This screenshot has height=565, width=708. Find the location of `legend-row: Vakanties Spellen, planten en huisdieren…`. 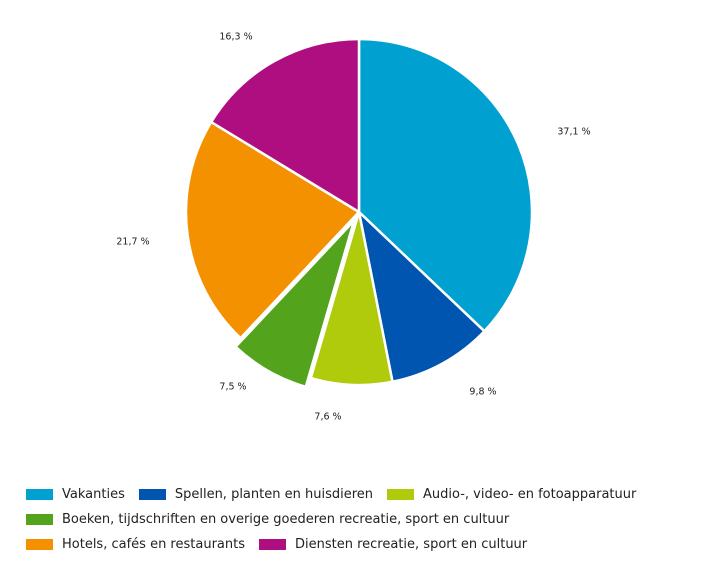

legend-row: Vakanties Spellen, planten en huisdieren… is located at coordinates (361, 494).